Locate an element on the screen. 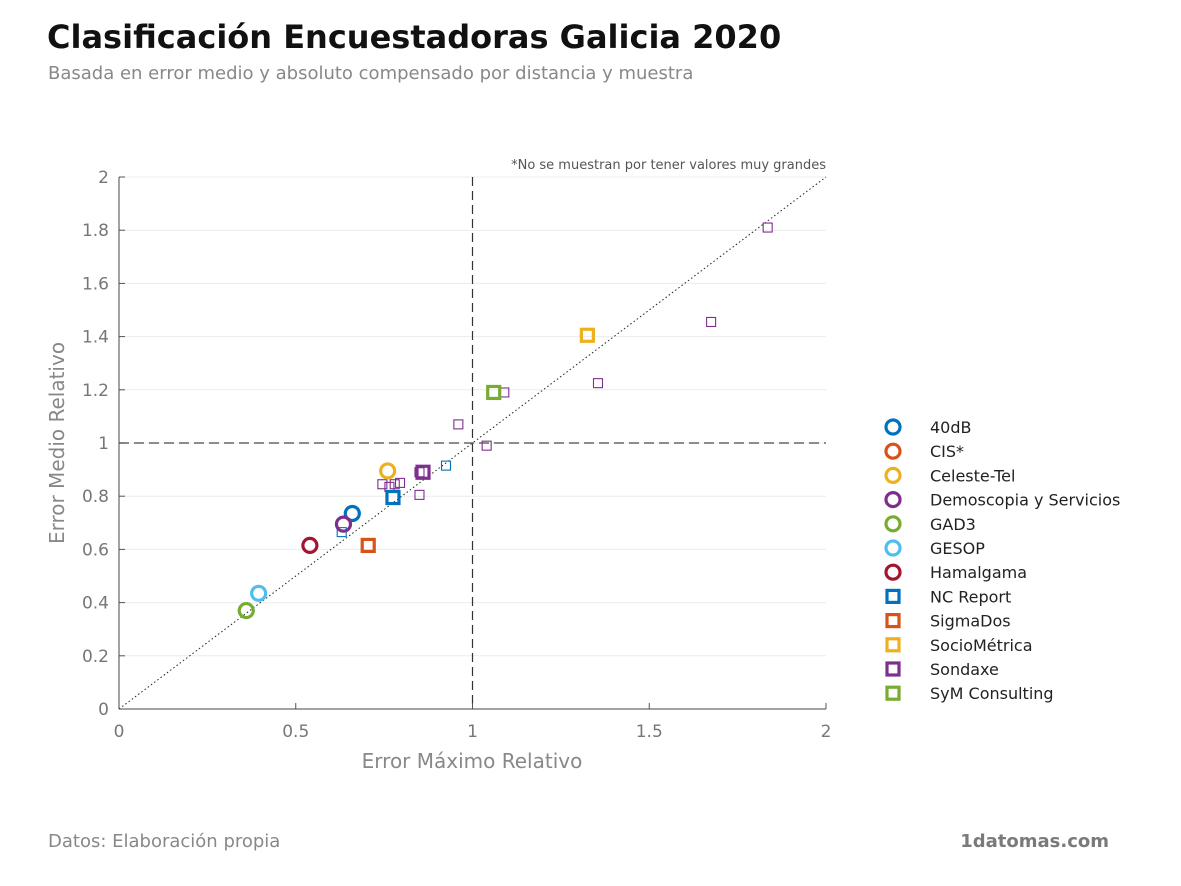 This screenshot has height=886, width=1181. y-tick-label: 1.4 is located at coordinates (95, 338).